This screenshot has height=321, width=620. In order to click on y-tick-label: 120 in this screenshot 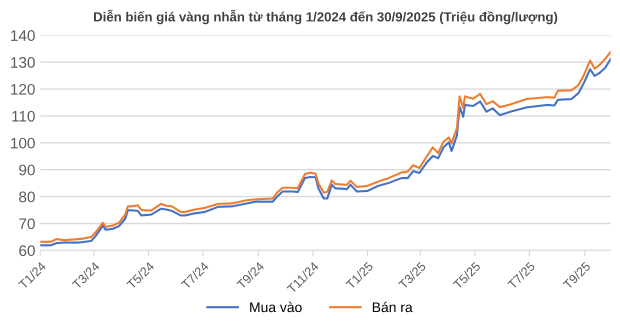, I will do `click(23, 89)`.